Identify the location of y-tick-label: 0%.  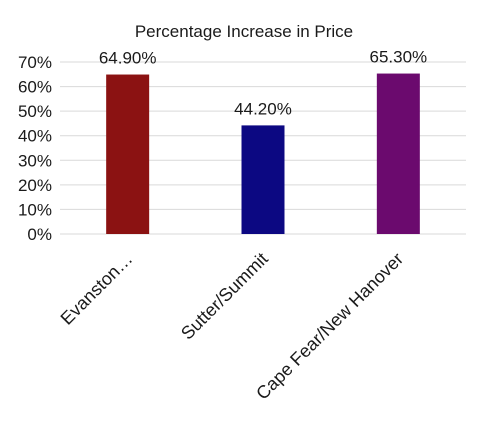
(39, 234).